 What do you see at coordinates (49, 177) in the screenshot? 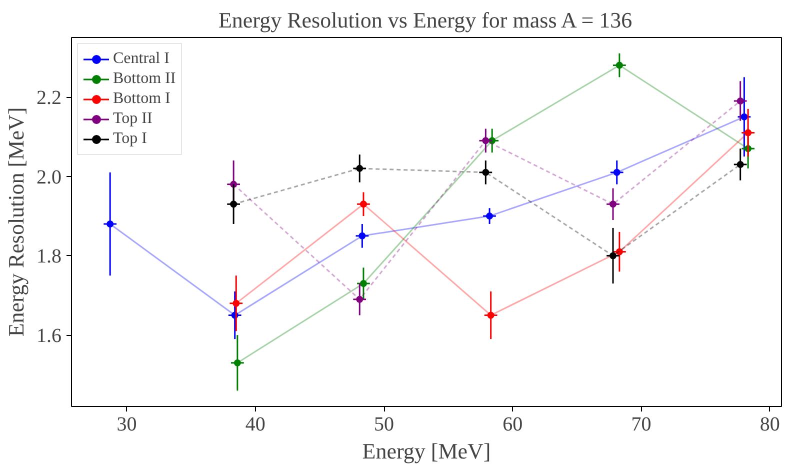
I see `y-tick-label: 2.0` at bounding box center [49, 177].